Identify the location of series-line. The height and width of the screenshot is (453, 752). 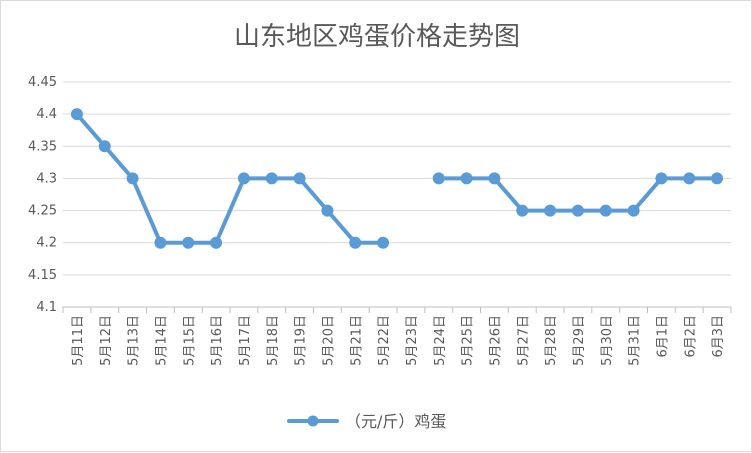
(230, 178).